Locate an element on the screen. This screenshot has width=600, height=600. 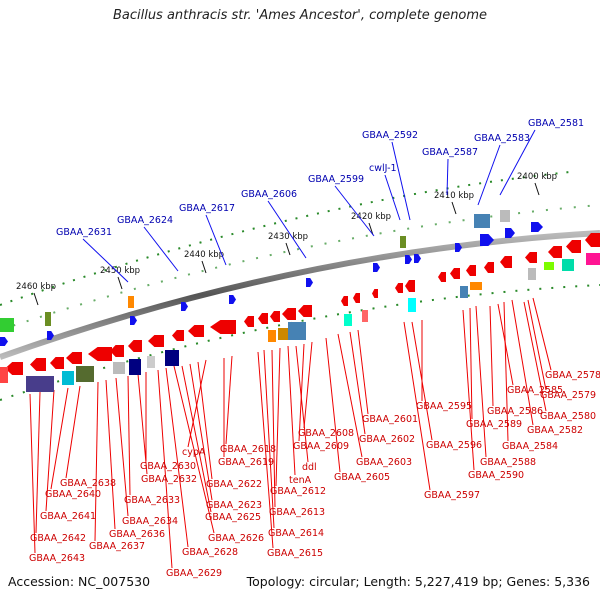
forward-gene-label: GBAA_2587 is located at coordinates (450, 152).